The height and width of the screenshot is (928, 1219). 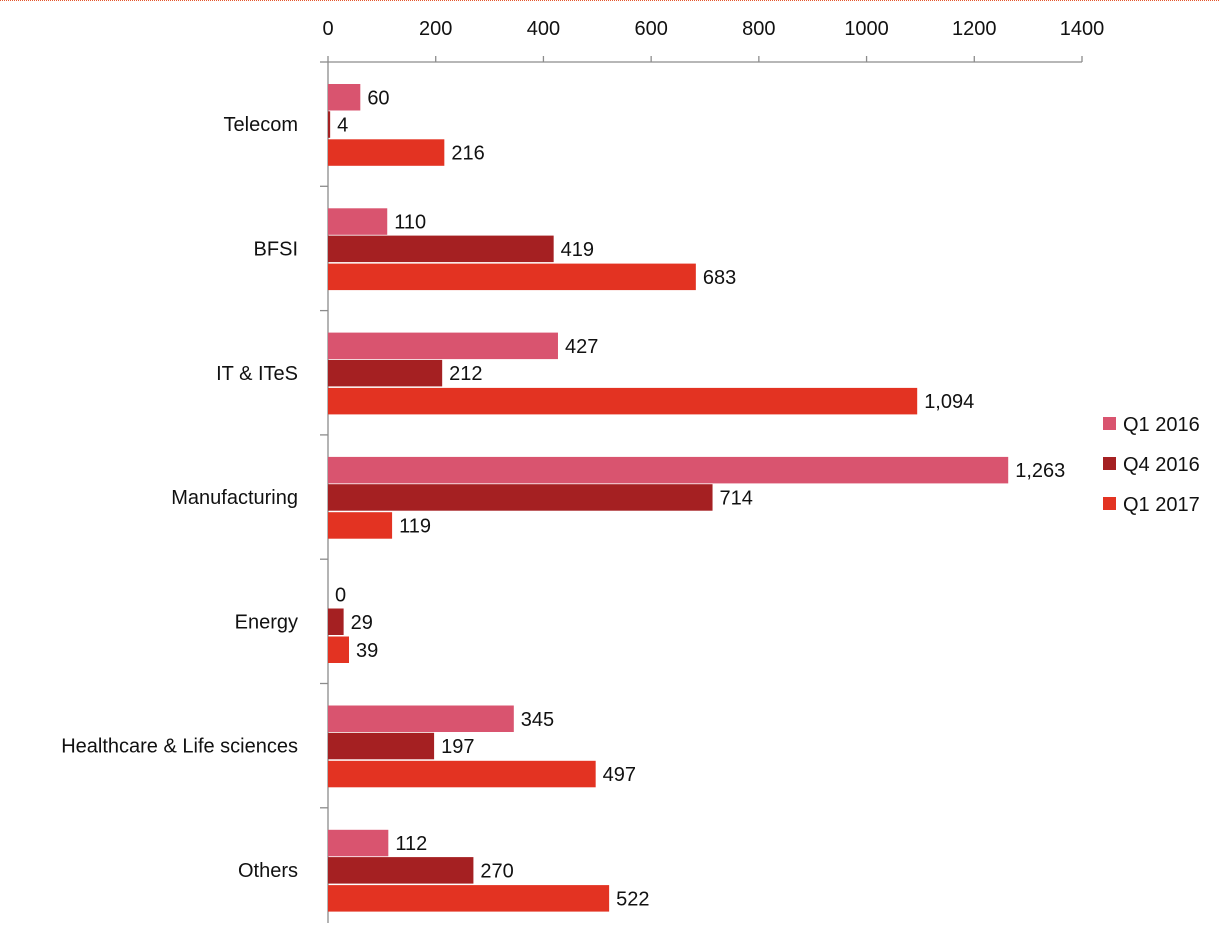 What do you see at coordinates (340, 595) in the screenshot?
I see `data-label: 0` at bounding box center [340, 595].